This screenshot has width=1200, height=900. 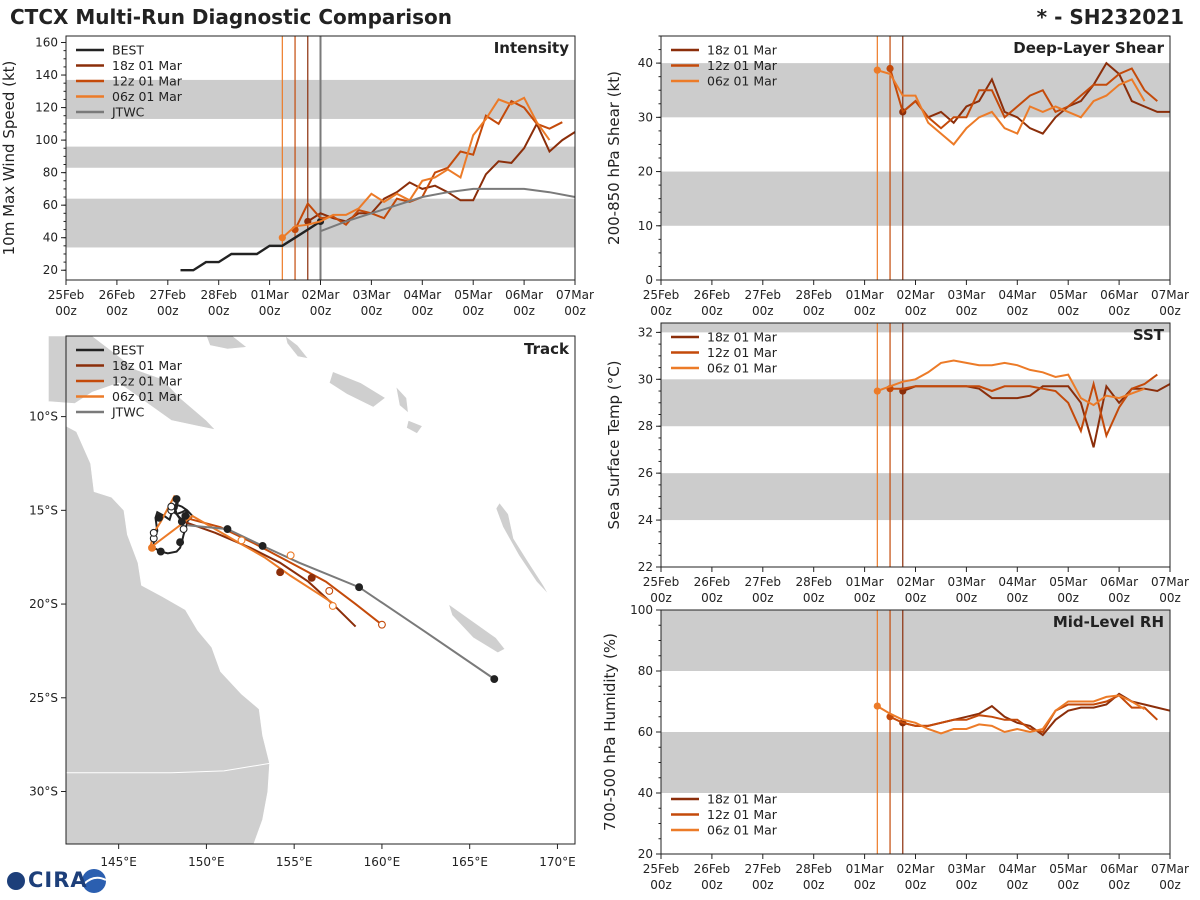 What do you see at coordinates (645, 671) in the screenshot?
I see `y-tick-label: 80` at bounding box center [645, 671].